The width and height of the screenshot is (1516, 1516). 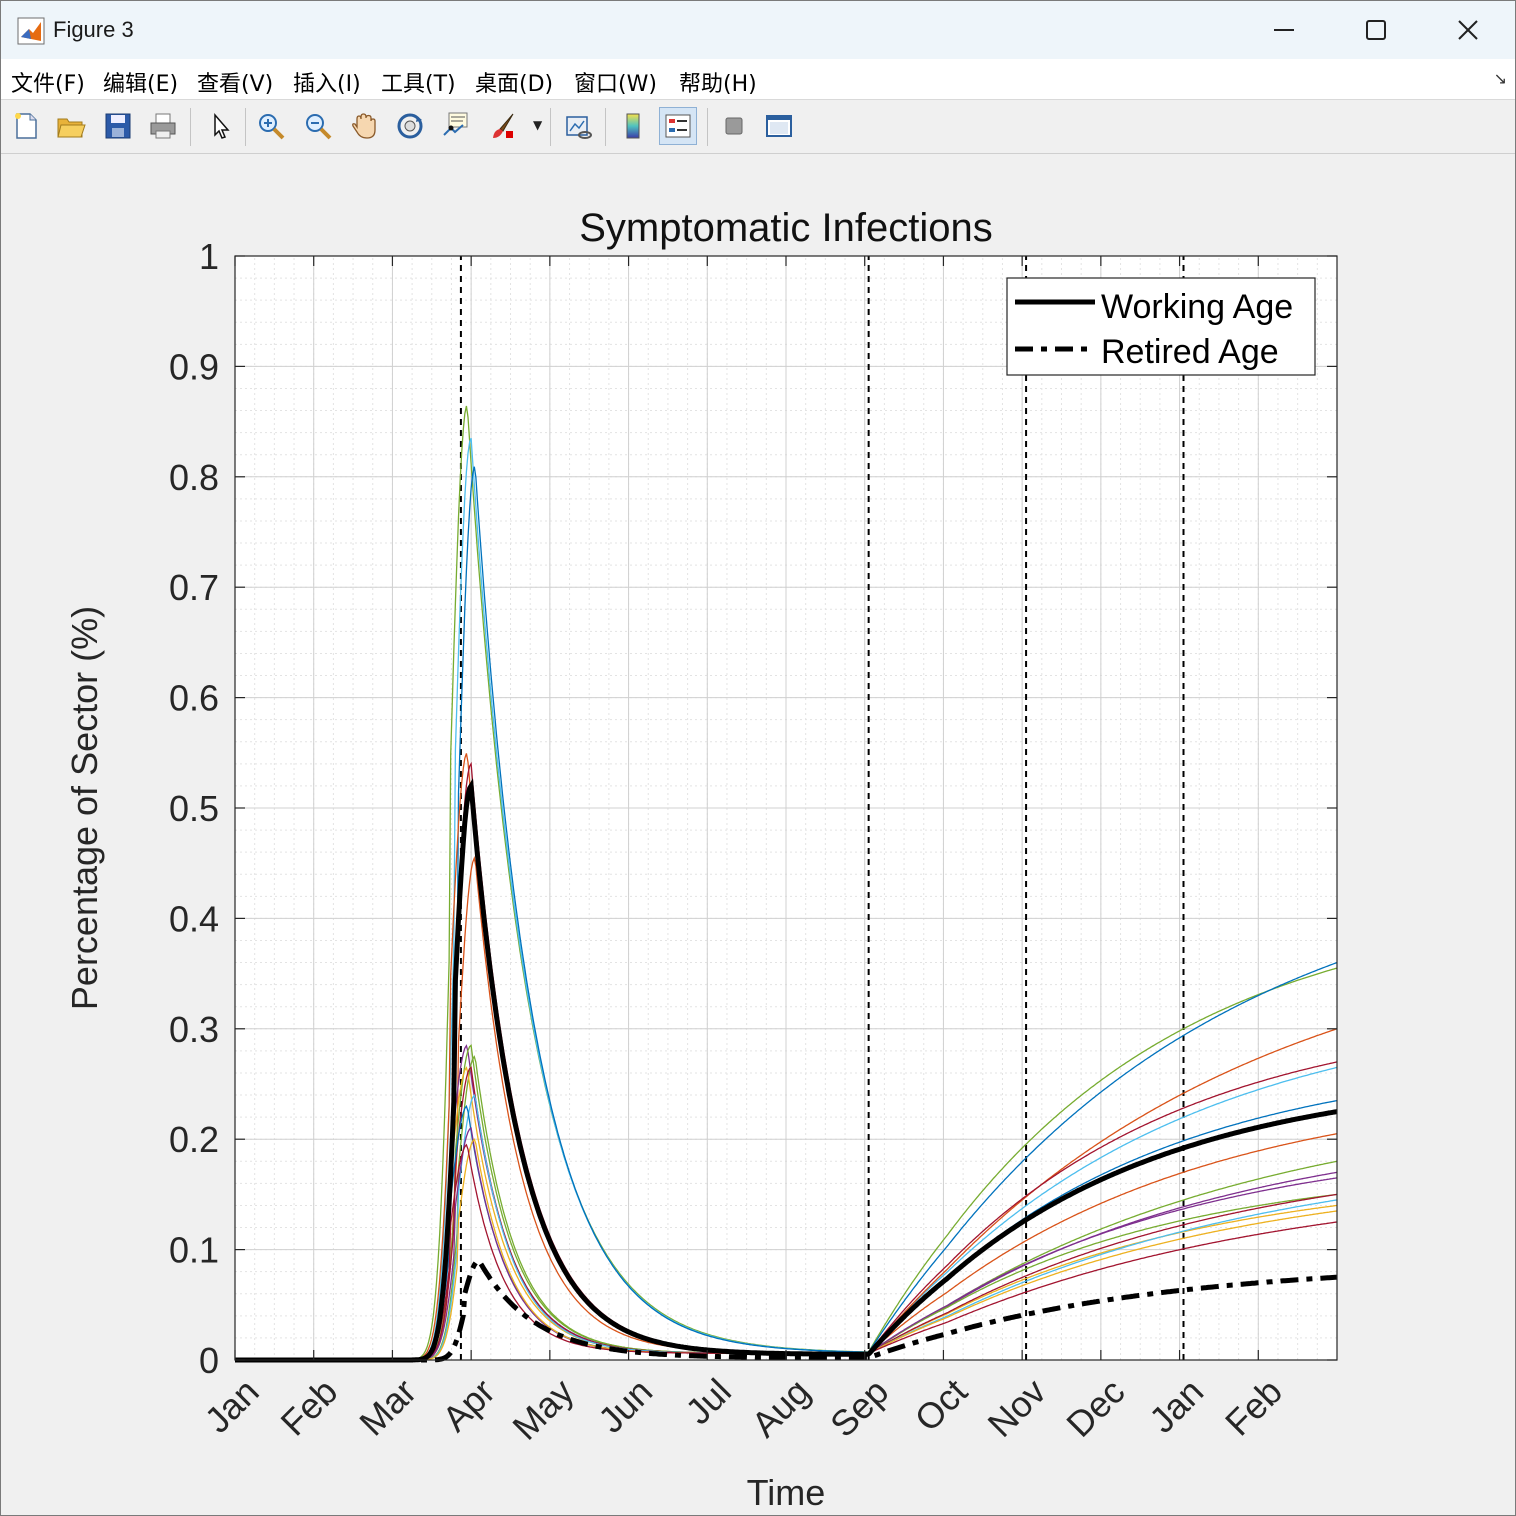 I want to click on rotate-3d-button, so click(x=410, y=126).